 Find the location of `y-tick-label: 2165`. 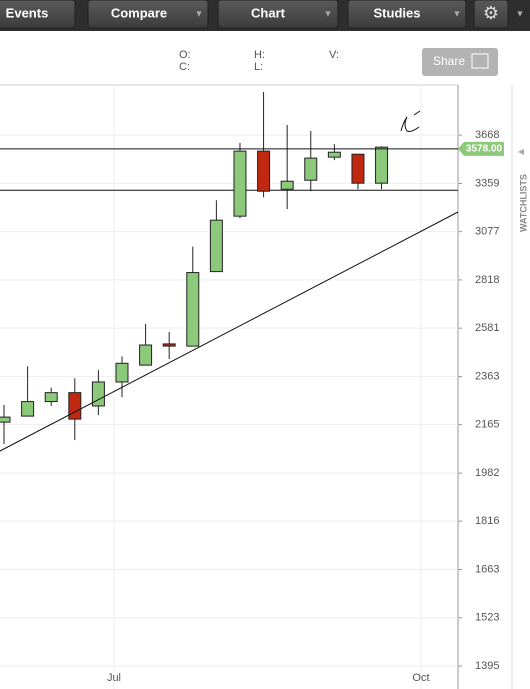

y-tick-label: 2165 is located at coordinates (487, 425).